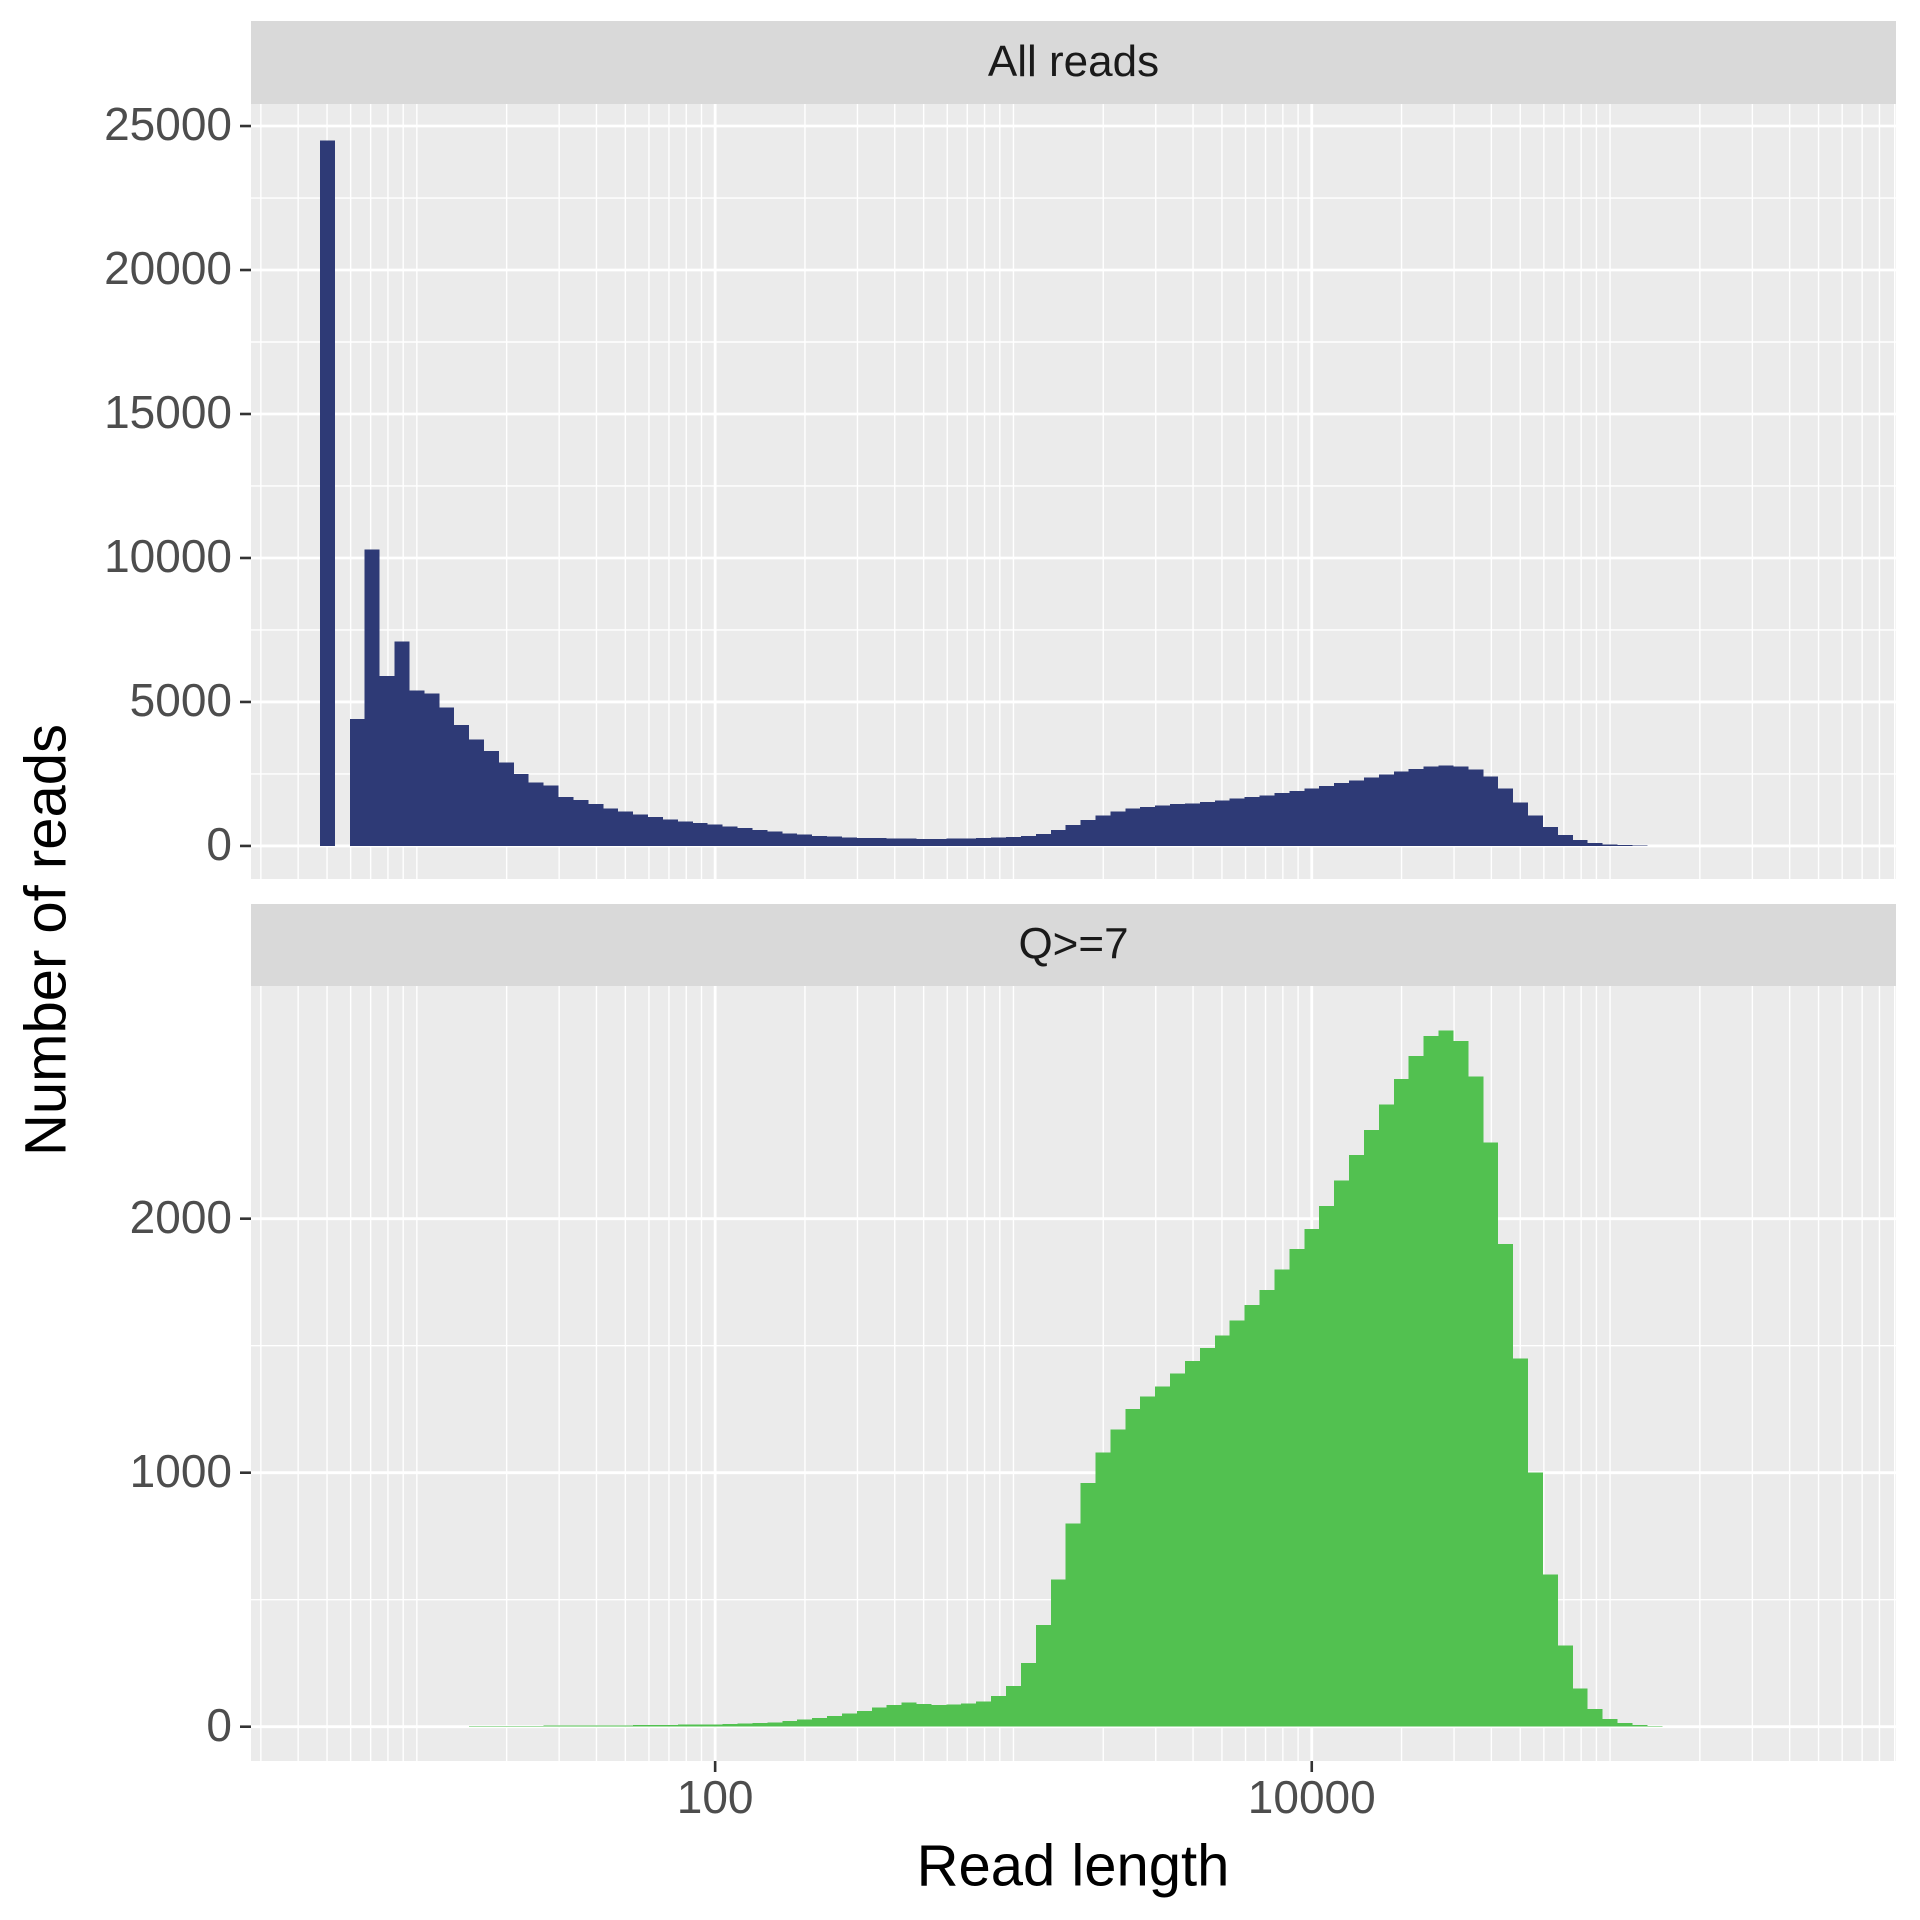 This screenshot has height=1920, width=1920. What do you see at coordinates (181, 1217) in the screenshot?
I see `y-tick-label: 2000` at bounding box center [181, 1217].